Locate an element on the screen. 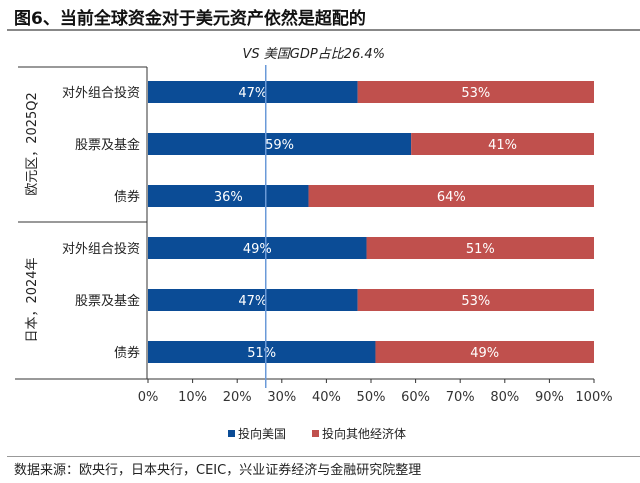 This screenshot has width=640, height=483. x-tick-label: 80% is located at coordinates (504, 397).